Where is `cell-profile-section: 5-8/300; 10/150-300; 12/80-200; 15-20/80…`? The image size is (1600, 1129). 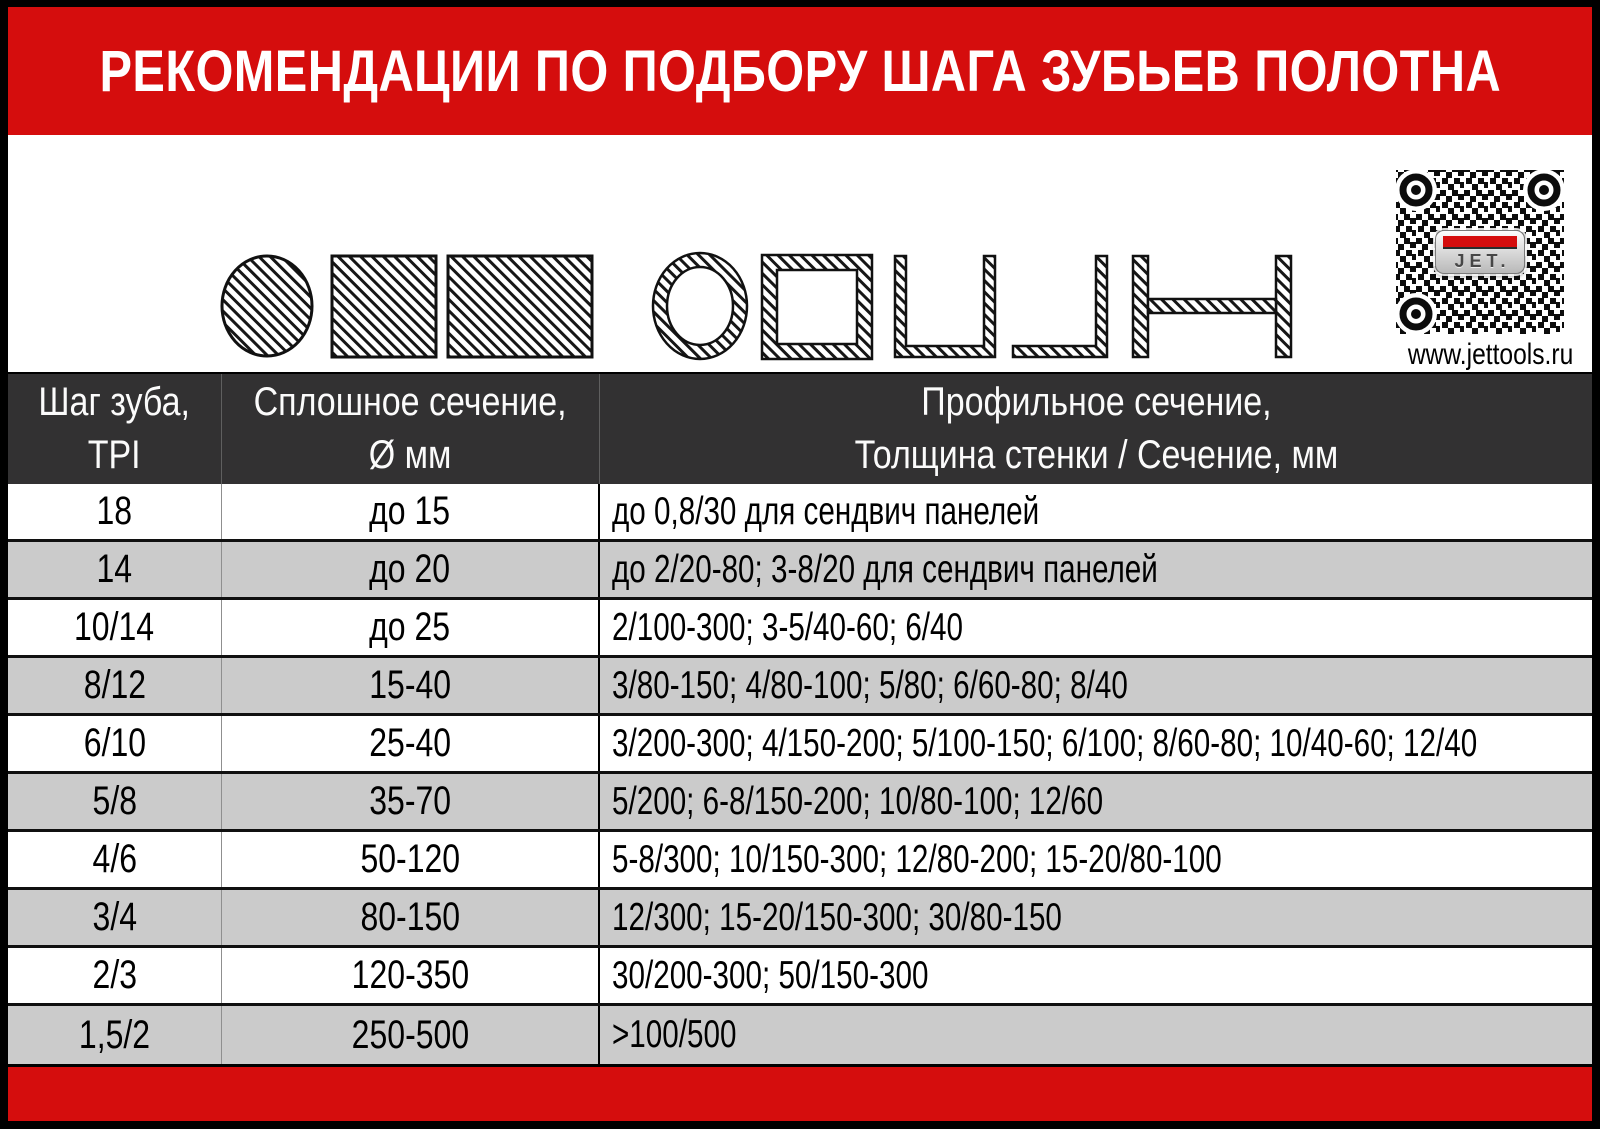
cell-profile-section: 5-8/300; 10/150-300; 12/80-200; 15-20/80… is located at coordinates (917, 859).